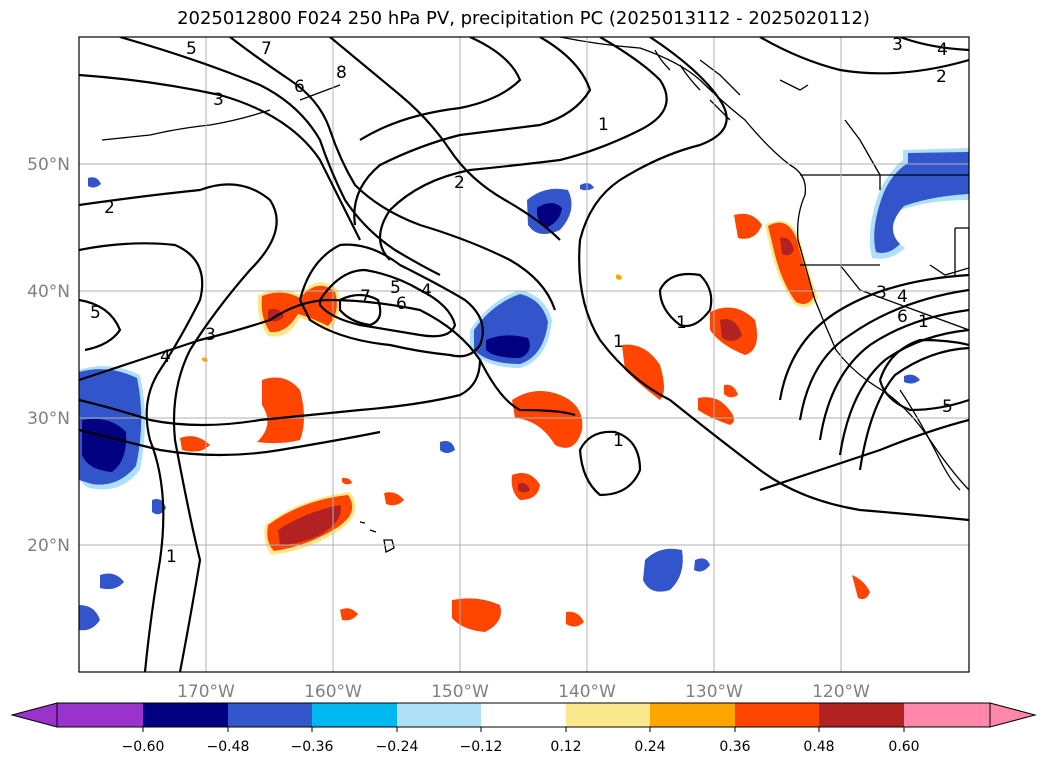 This screenshot has width=1047, height=765. I want to click on colorbar-tick-label: −0.60, so click(143, 747).